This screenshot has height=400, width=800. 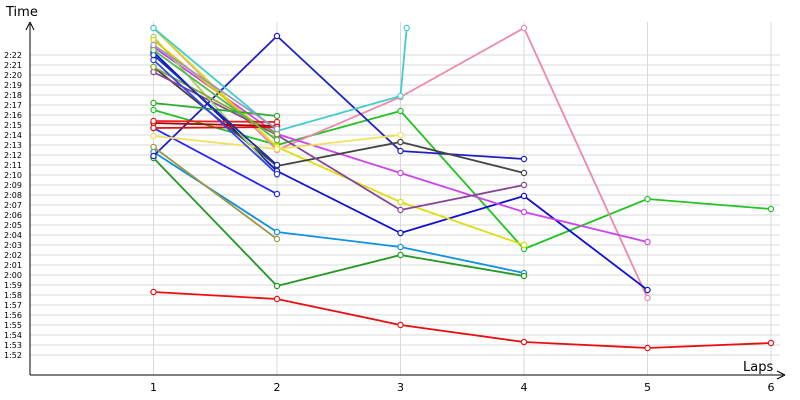 I want to click on x-tick-label: 1, so click(x=153, y=387).